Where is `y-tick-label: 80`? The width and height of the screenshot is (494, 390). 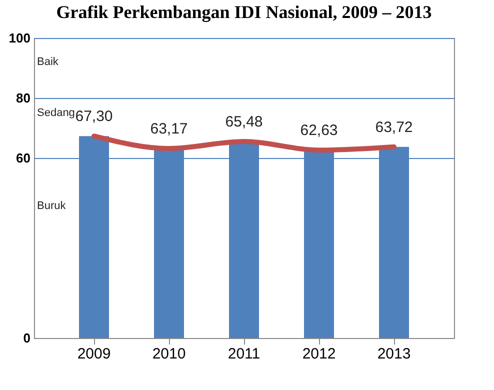 y-tick-label: 80 is located at coordinates (23, 98).